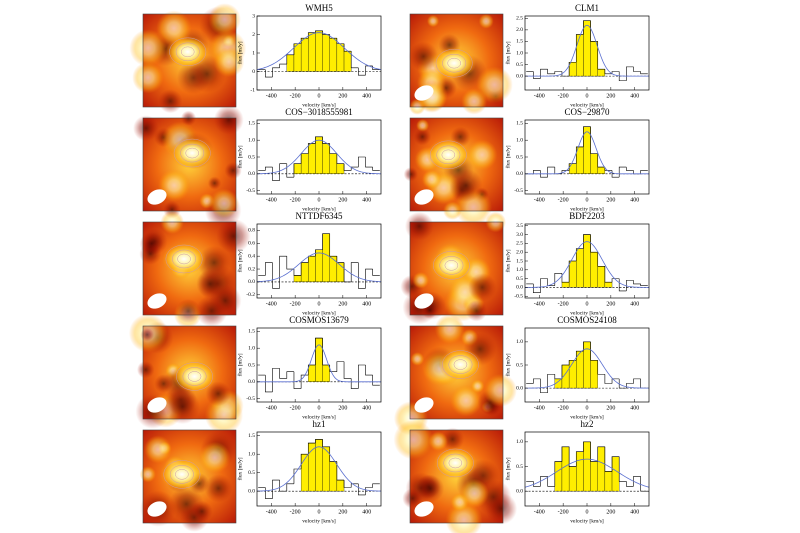 This screenshot has width=800, height=533. I want to click on y-tick-label: 2, so click(253, 35).